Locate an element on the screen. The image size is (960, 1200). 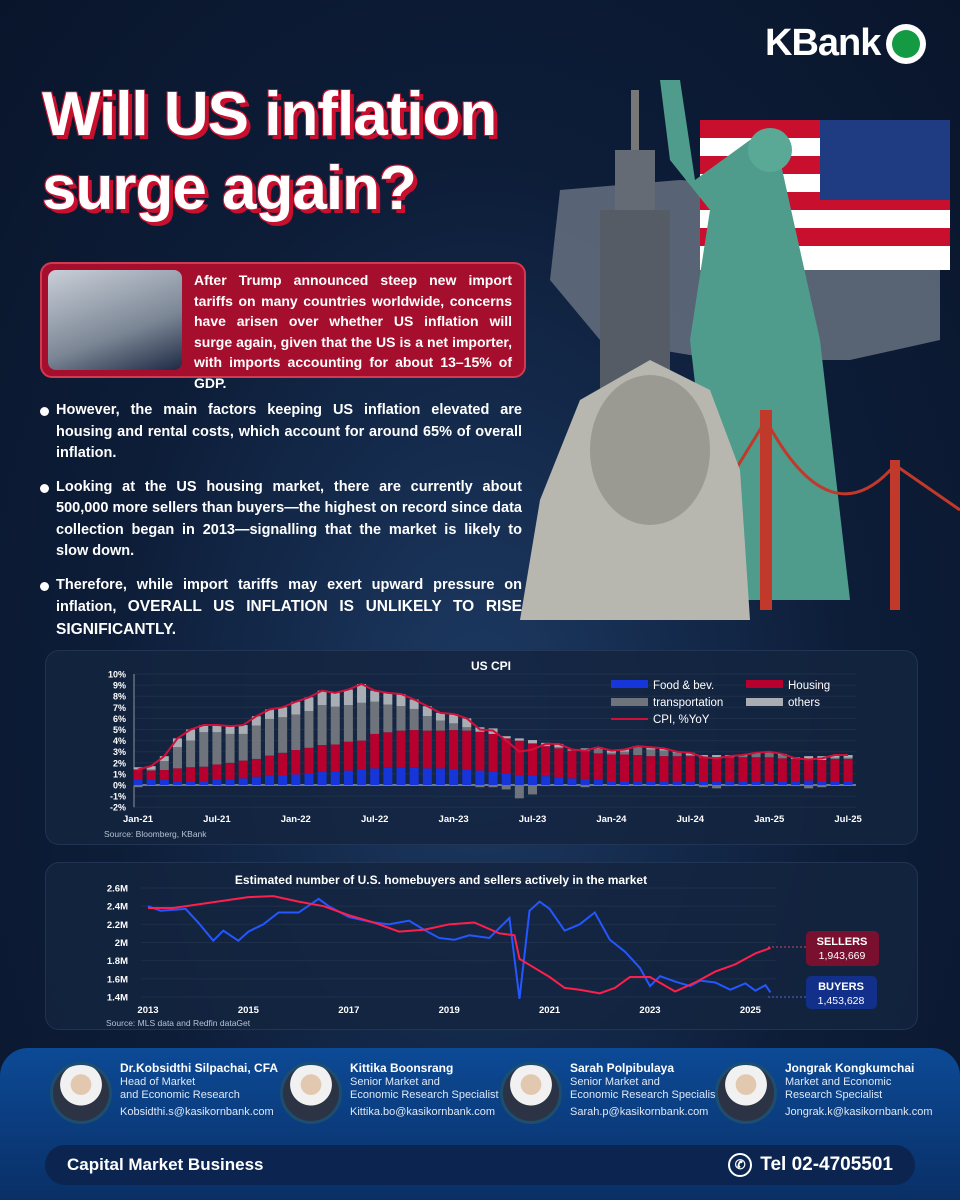
contact-email: Jongrak.k@kasikornbank.com is located at coordinates (859, 1112).